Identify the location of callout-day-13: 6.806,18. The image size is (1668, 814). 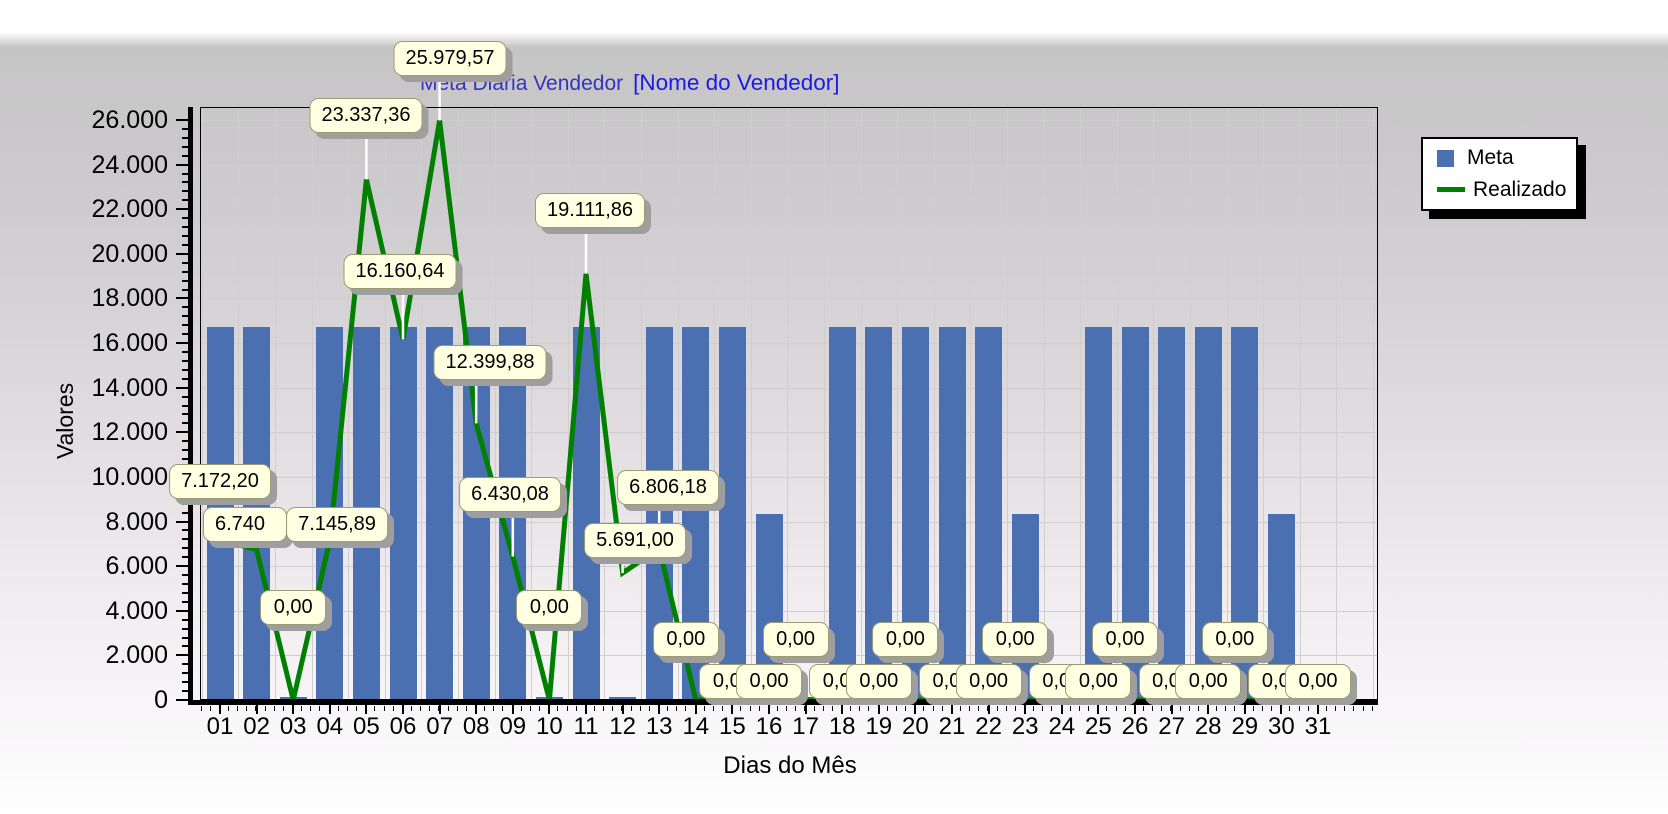
(668, 487).